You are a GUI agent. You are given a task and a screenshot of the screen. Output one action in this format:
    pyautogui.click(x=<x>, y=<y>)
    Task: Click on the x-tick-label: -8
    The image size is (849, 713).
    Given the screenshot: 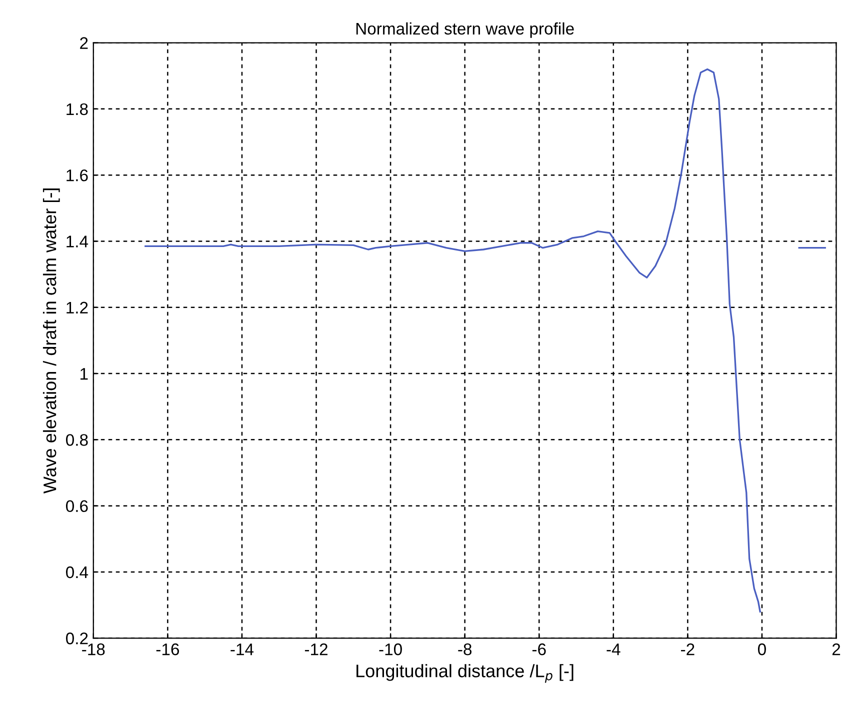 What is the action you would take?
    pyautogui.click(x=465, y=649)
    